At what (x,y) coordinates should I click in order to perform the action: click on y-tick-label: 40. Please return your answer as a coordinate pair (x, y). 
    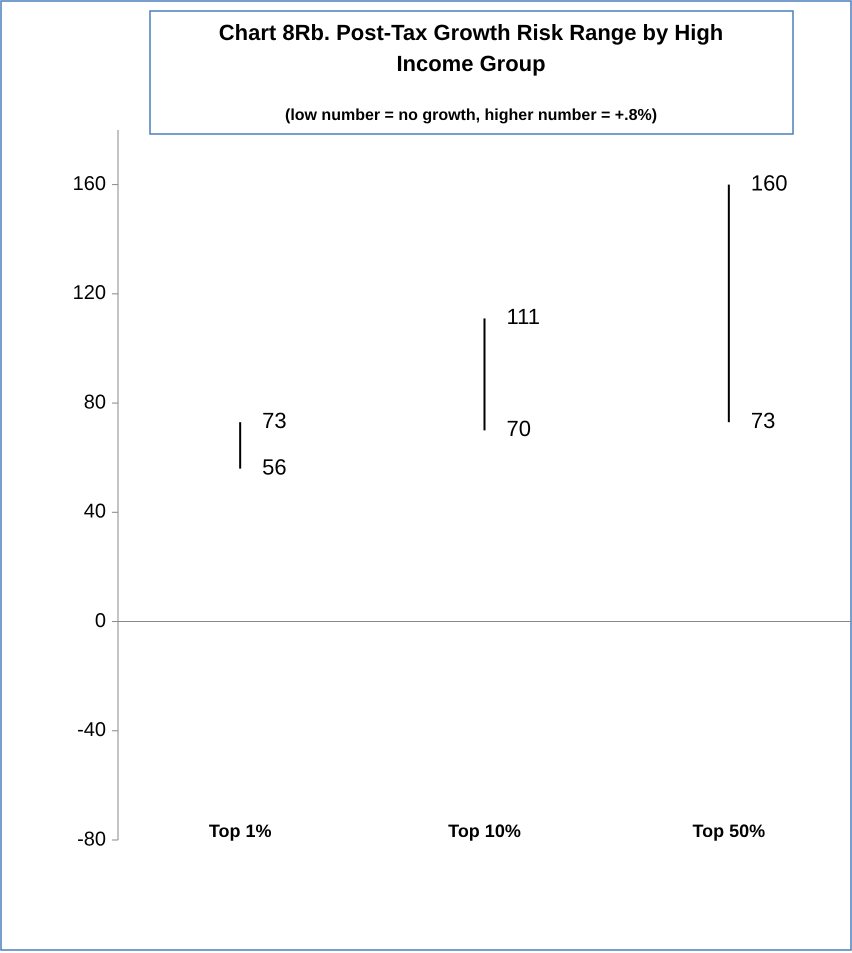
    Looking at the image, I should click on (95, 511).